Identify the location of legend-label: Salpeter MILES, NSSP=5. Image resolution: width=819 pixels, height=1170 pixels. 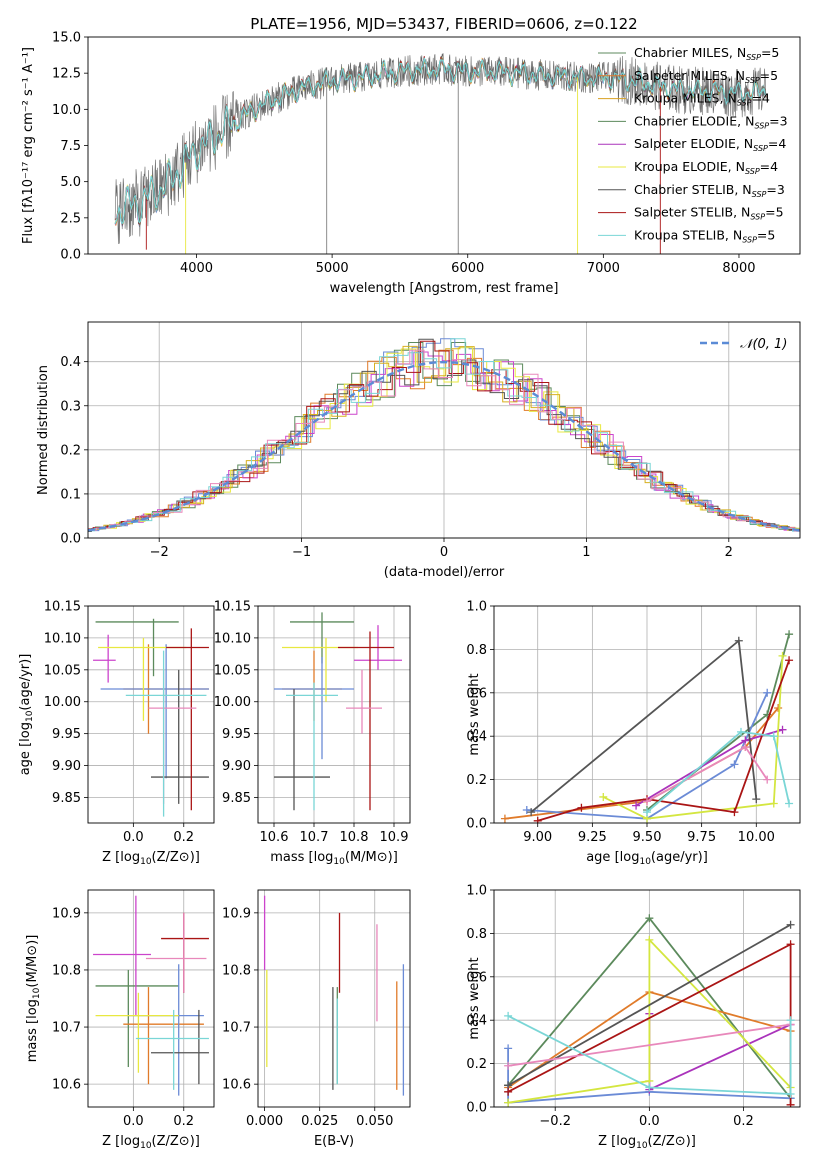
(706, 76).